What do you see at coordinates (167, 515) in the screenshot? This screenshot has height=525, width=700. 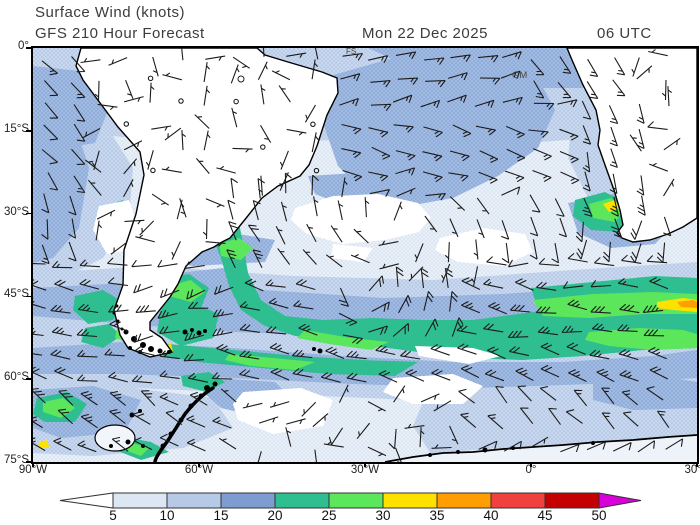 I see `colorbar-tick-label: 10` at bounding box center [167, 515].